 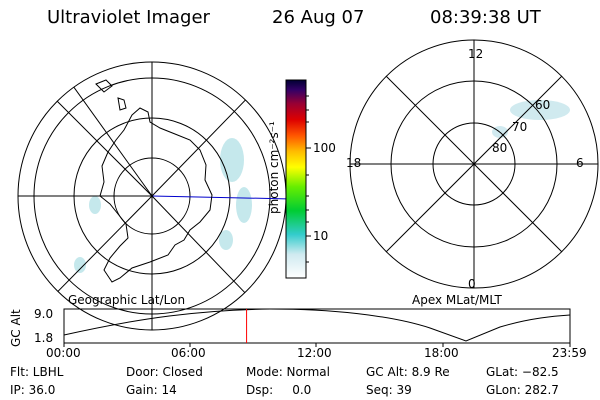 I want to click on colorbar-minor-ticks, so click(x=307, y=179).